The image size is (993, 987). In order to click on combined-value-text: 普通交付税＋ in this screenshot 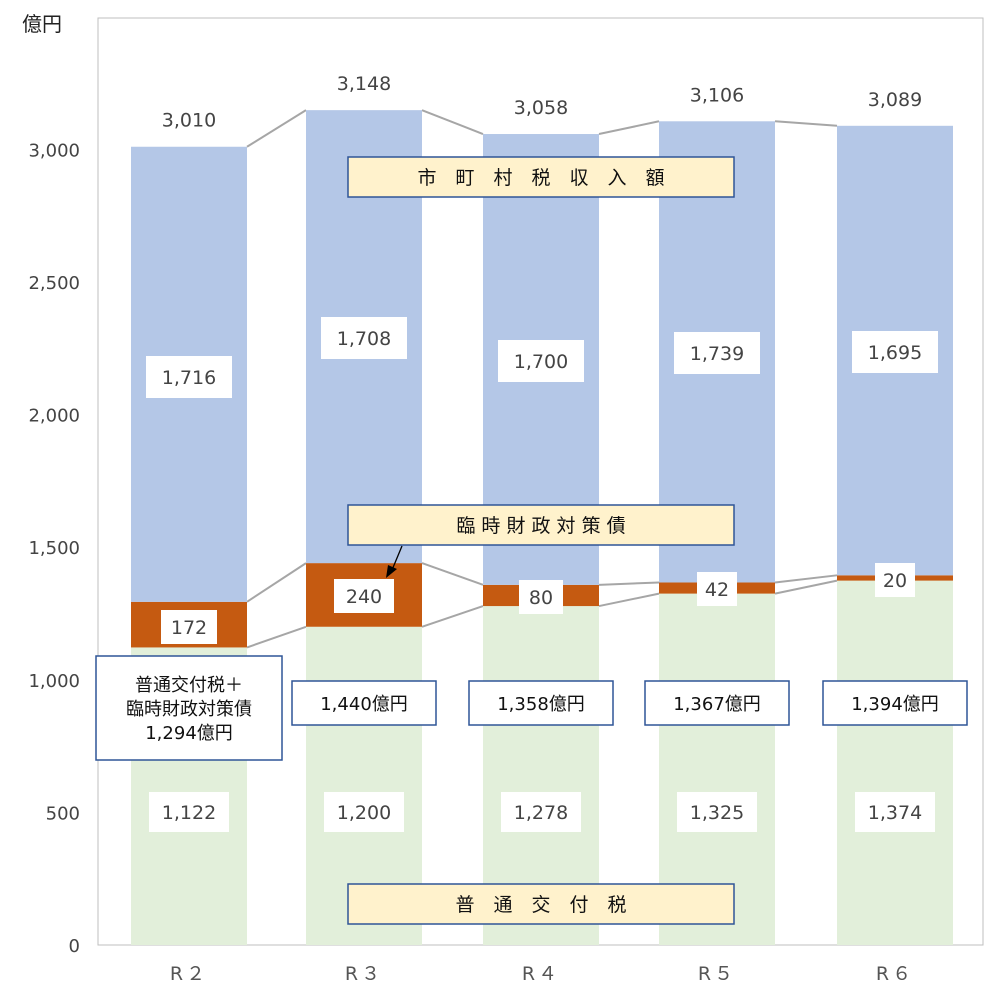, I will do `click(189, 685)`.